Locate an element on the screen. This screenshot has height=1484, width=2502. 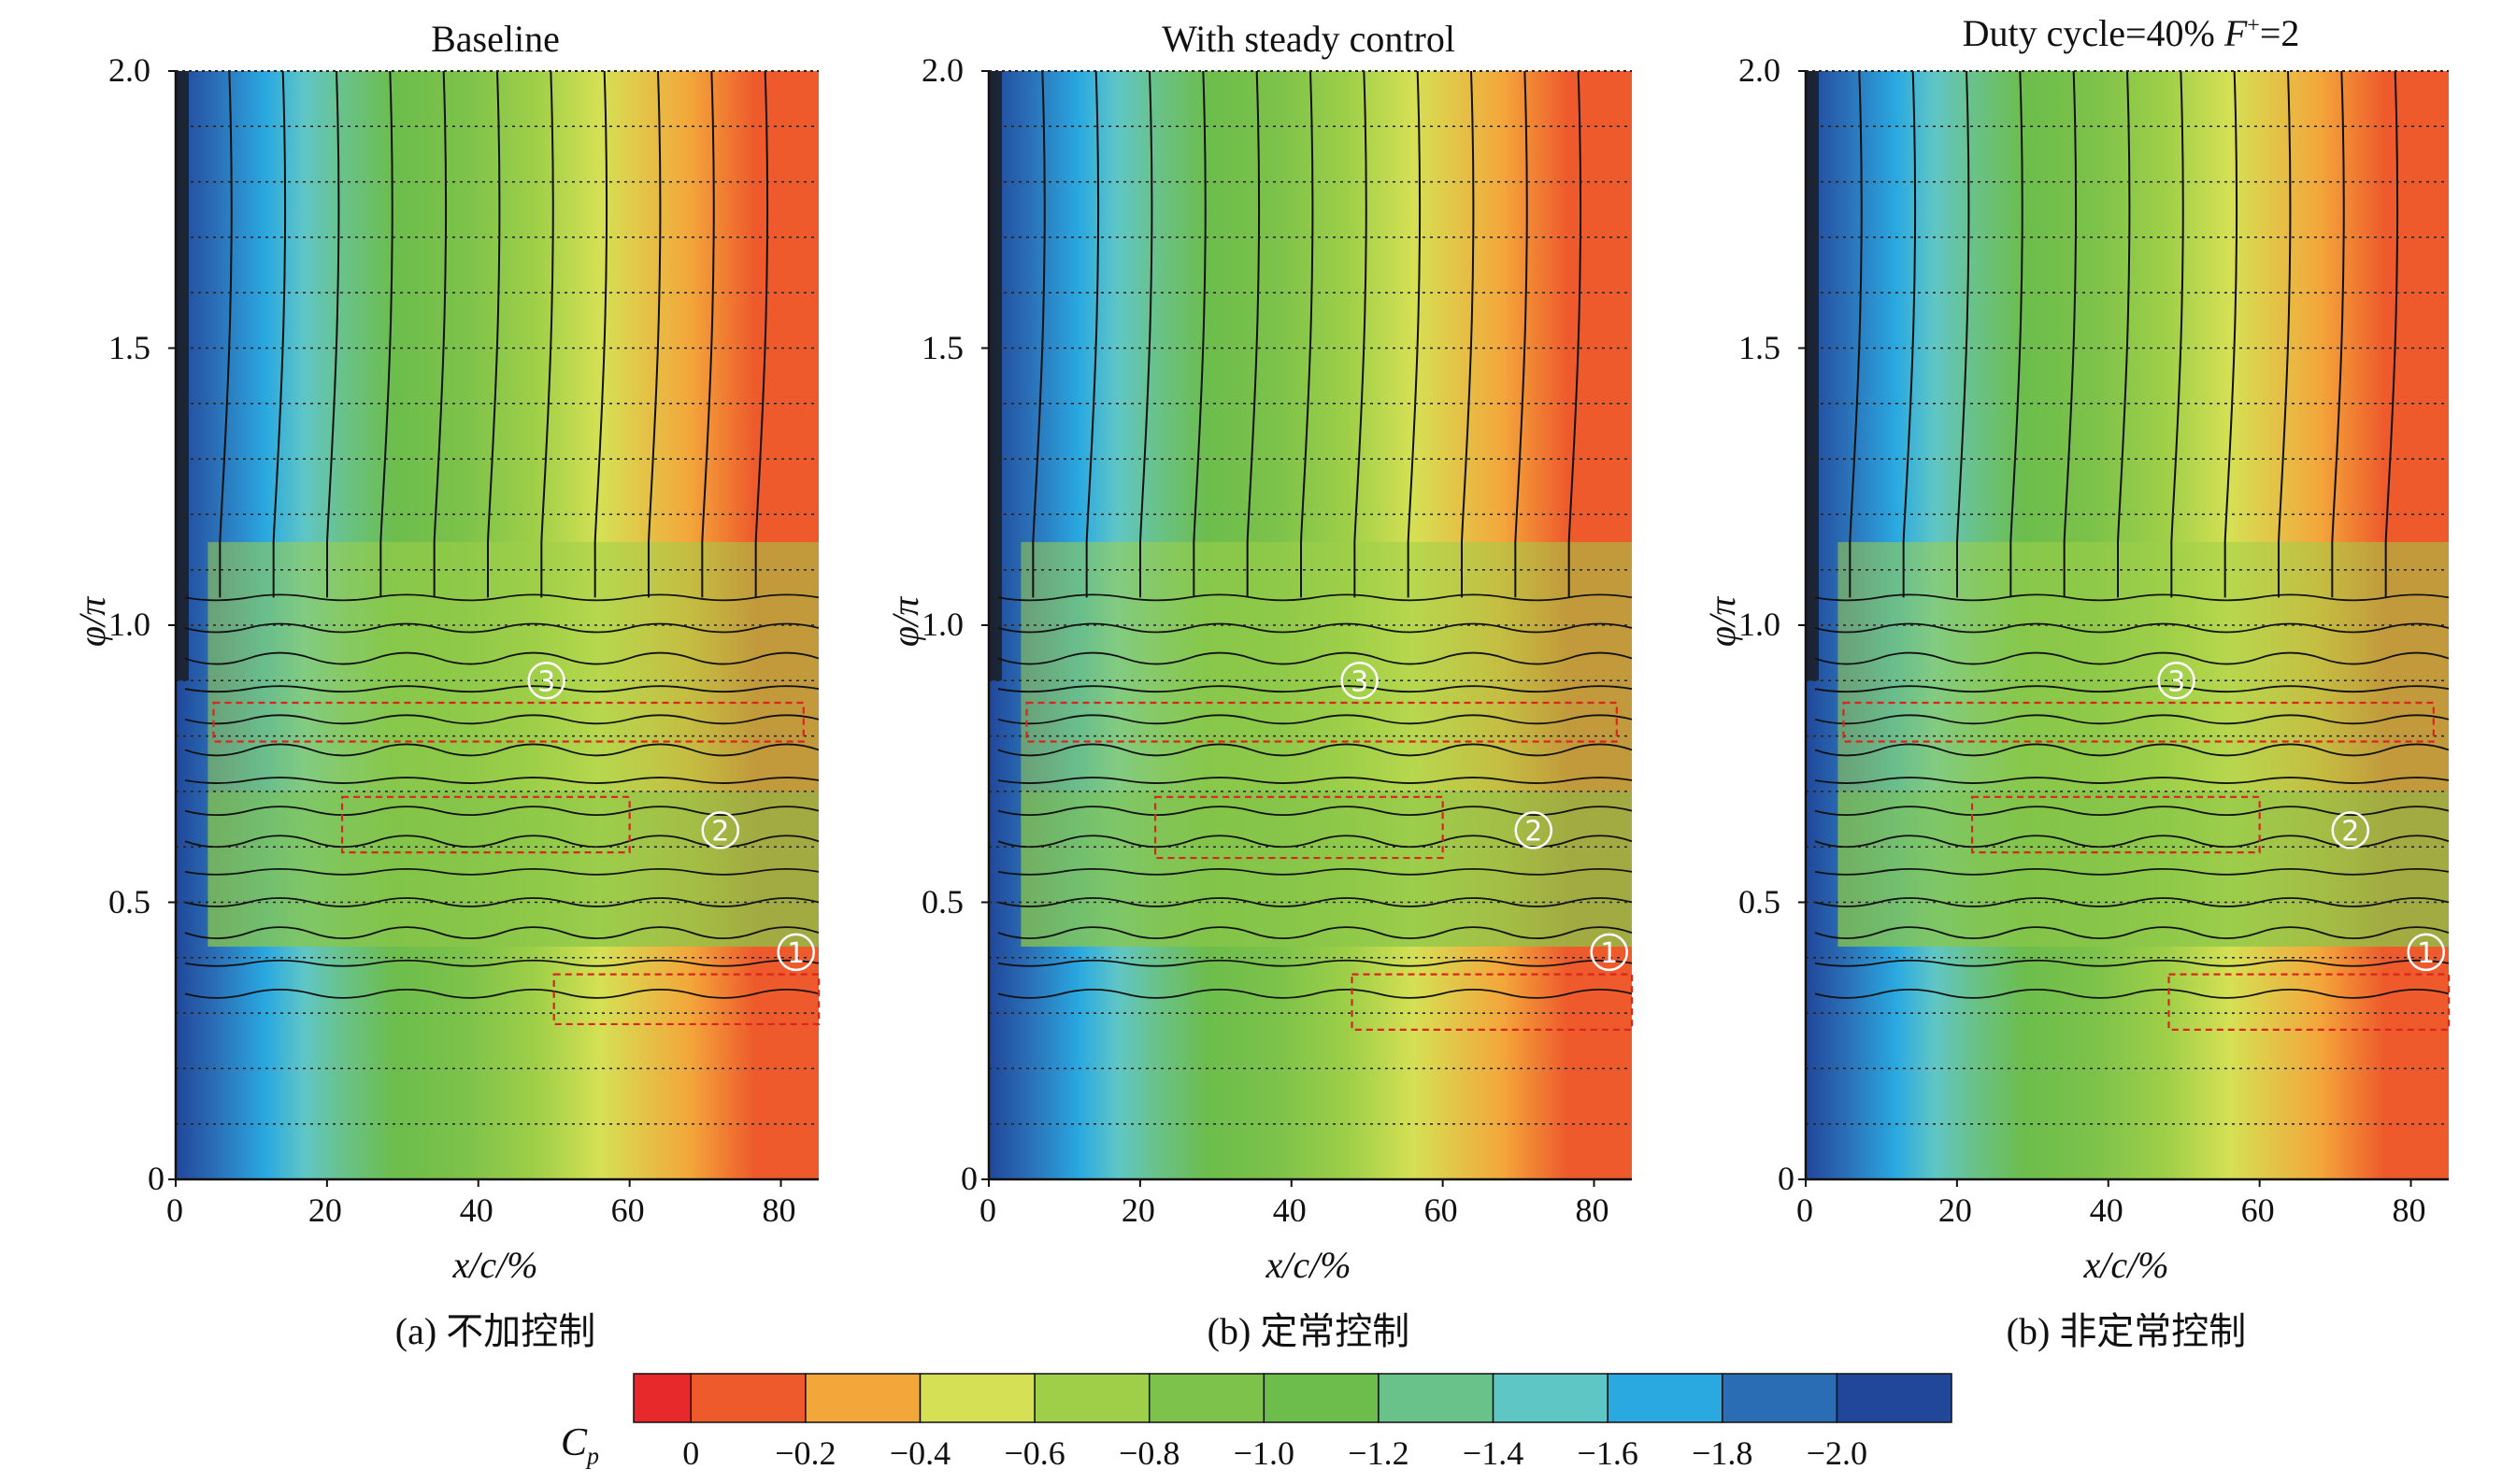
region-marker-ring is located at coordinates (1609, 952).